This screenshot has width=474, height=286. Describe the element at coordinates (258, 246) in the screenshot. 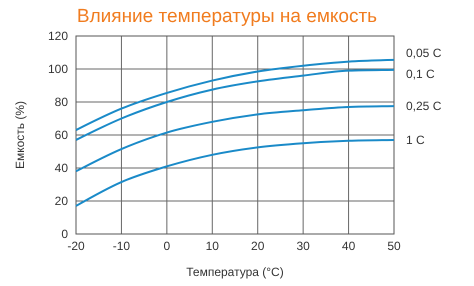

I see `x-tick-label: 20` at that location.